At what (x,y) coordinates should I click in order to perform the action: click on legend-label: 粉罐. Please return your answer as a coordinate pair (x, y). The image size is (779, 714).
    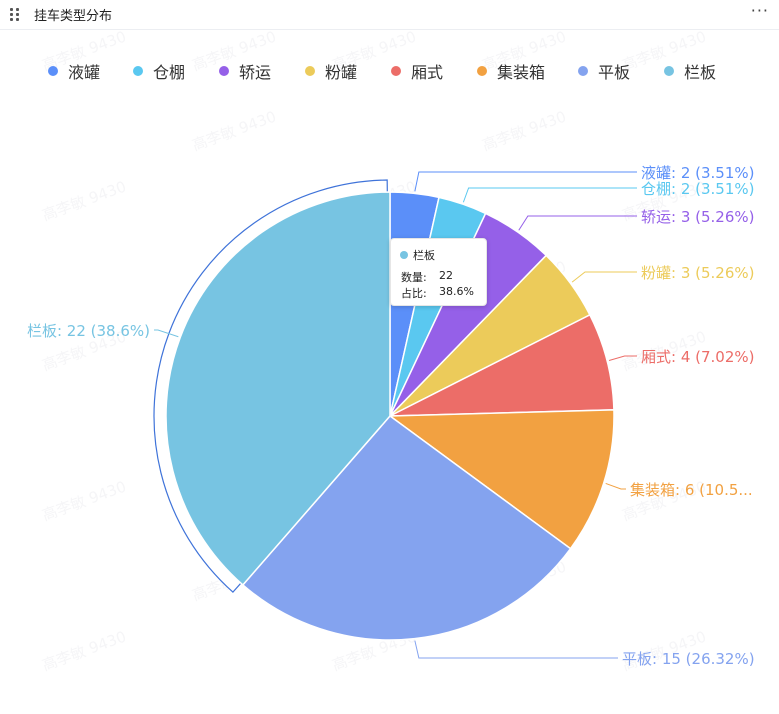
    Looking at the image, I should click on (341, 72).